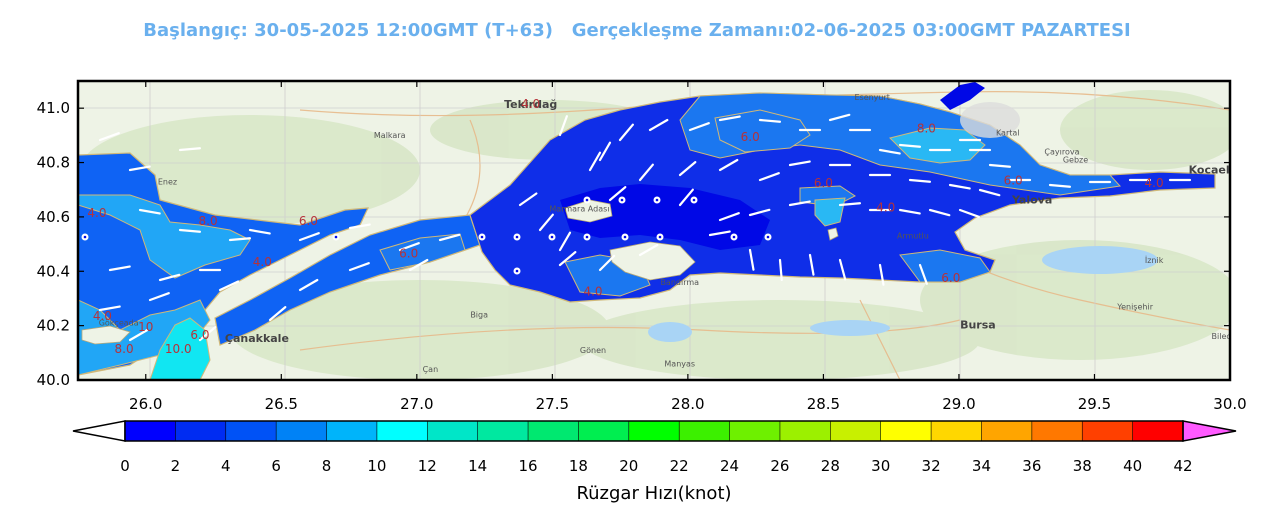  Describe the element at coordinates (530, 104) in the screenshot. I see `place-label: Tekirdağ` at that location.